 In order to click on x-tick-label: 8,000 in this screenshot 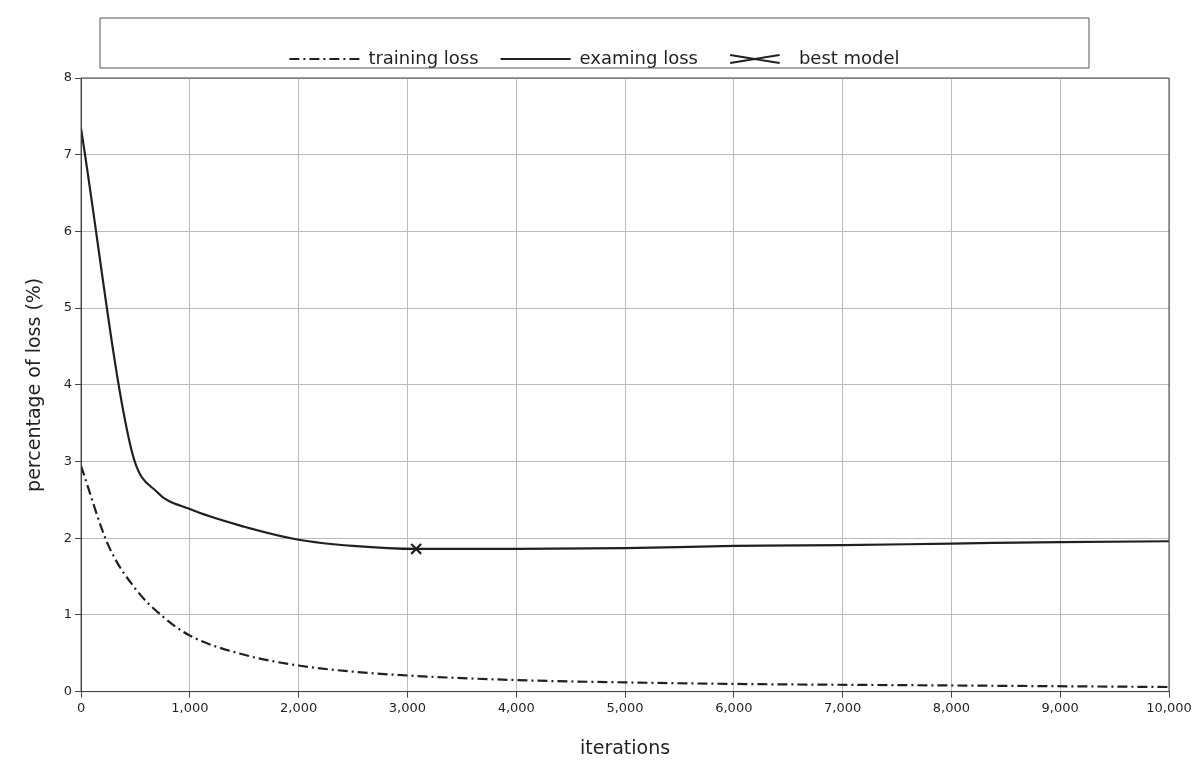, I will do `click(951, 707)`.